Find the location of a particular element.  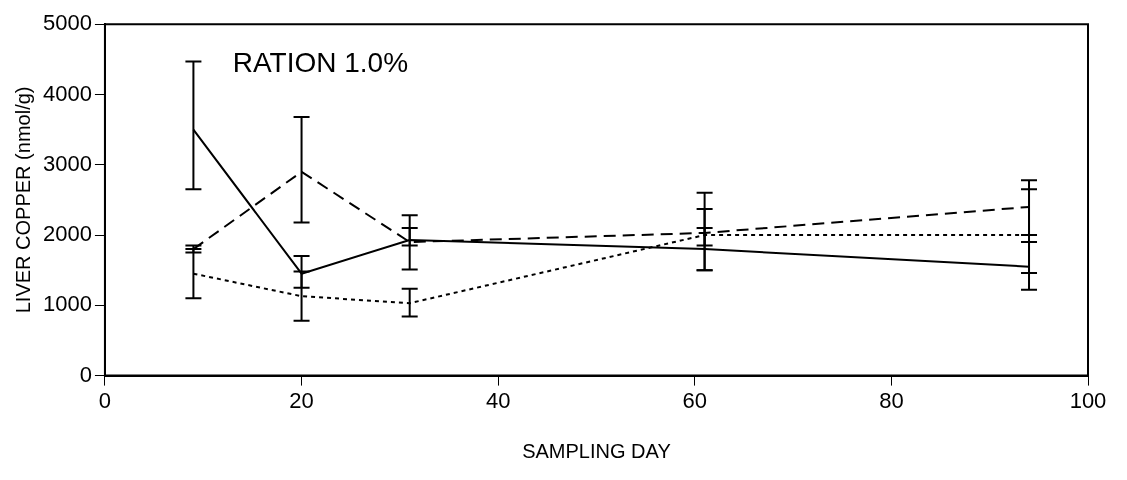

x-tick-label: 80 is located at coordinates (891, 400).